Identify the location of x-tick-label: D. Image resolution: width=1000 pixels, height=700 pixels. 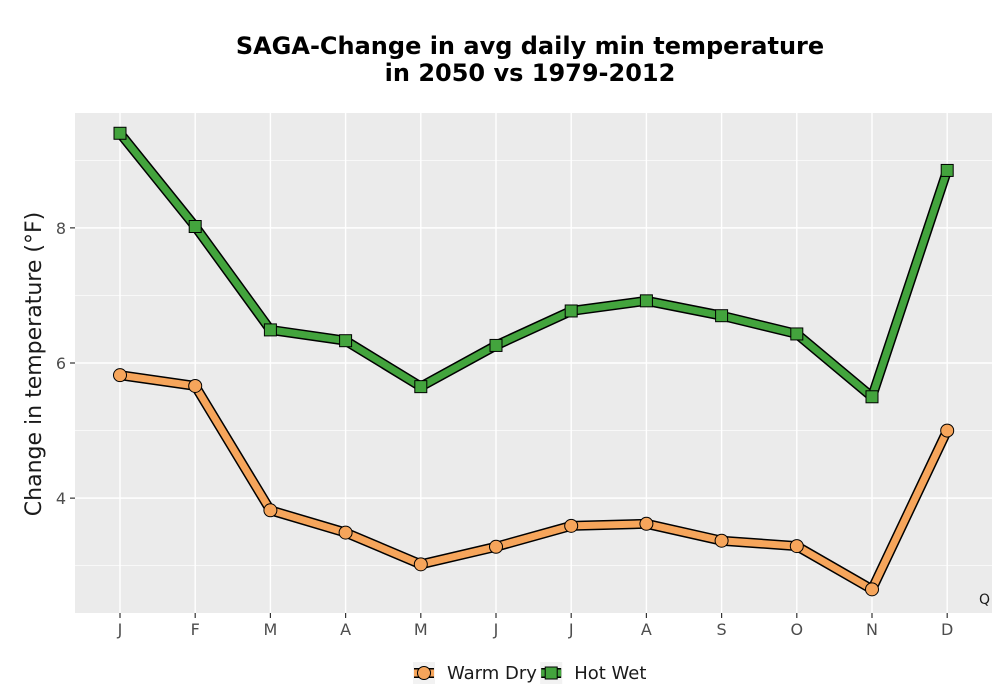
(947, 629).